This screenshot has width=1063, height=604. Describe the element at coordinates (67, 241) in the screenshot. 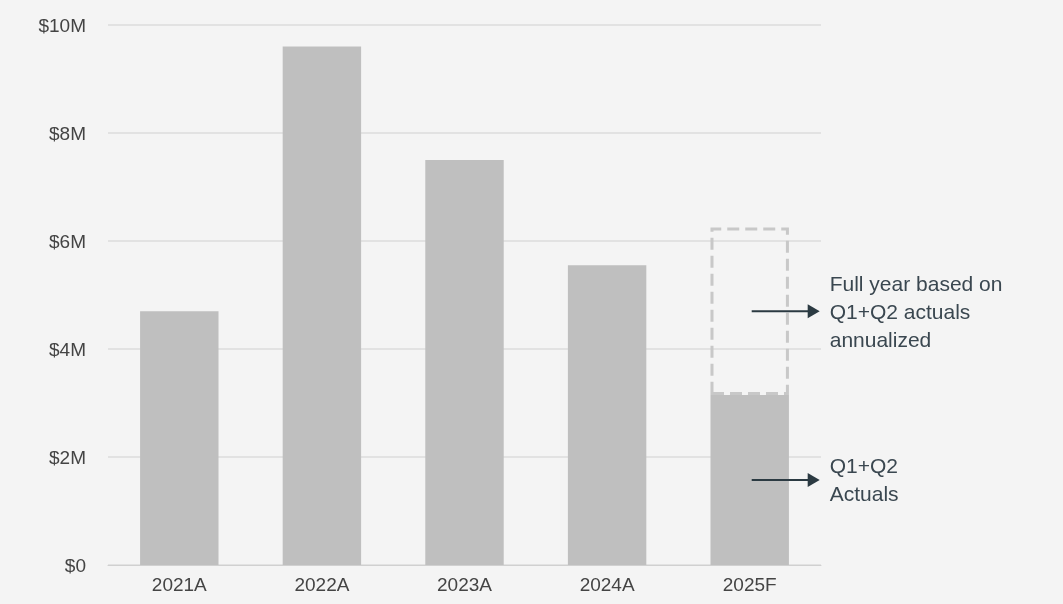

I see `y-tick-label: $6M` at that location.